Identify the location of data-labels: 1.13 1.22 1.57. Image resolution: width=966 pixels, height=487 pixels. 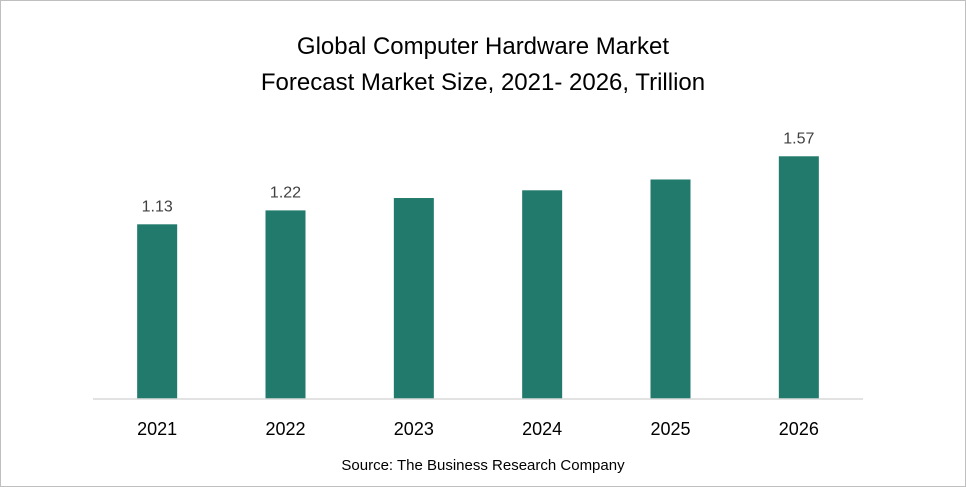
(478, 172).